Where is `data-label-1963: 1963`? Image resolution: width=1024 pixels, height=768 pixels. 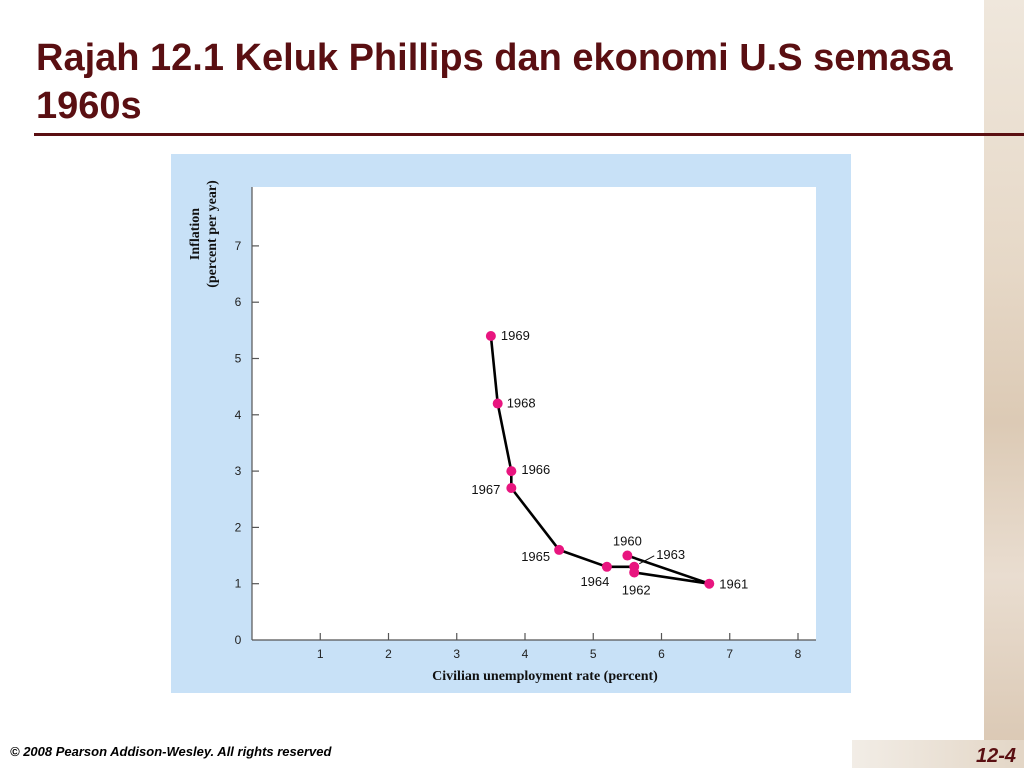
data-label-1963: 1963 is located at coordinates (670, 554).